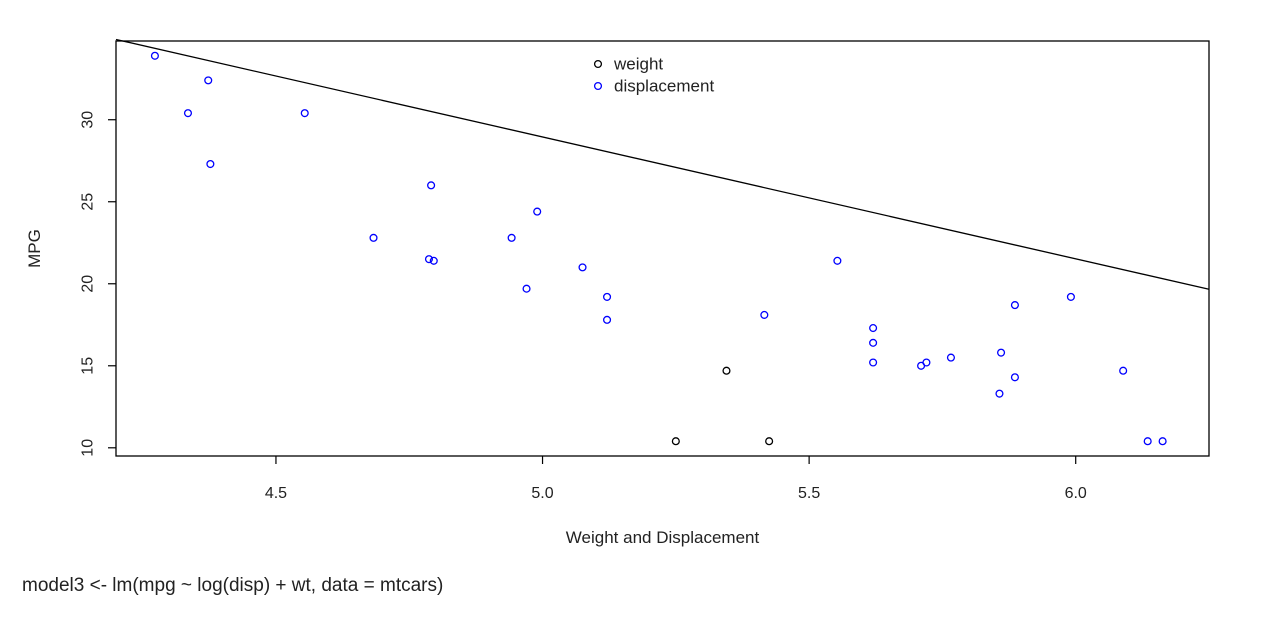 The width and height of the screenshot is (1262, 643). I want to click on x-tick-label: 5.0, so click(542, 493).